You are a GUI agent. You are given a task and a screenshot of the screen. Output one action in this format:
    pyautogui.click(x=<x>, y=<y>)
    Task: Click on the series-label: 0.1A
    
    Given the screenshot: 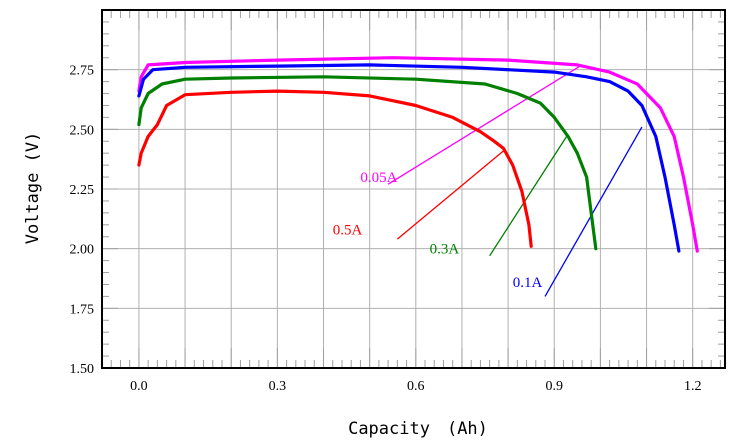 What is the action you would take?
    pyautogui.click(x=528, y=283)
    